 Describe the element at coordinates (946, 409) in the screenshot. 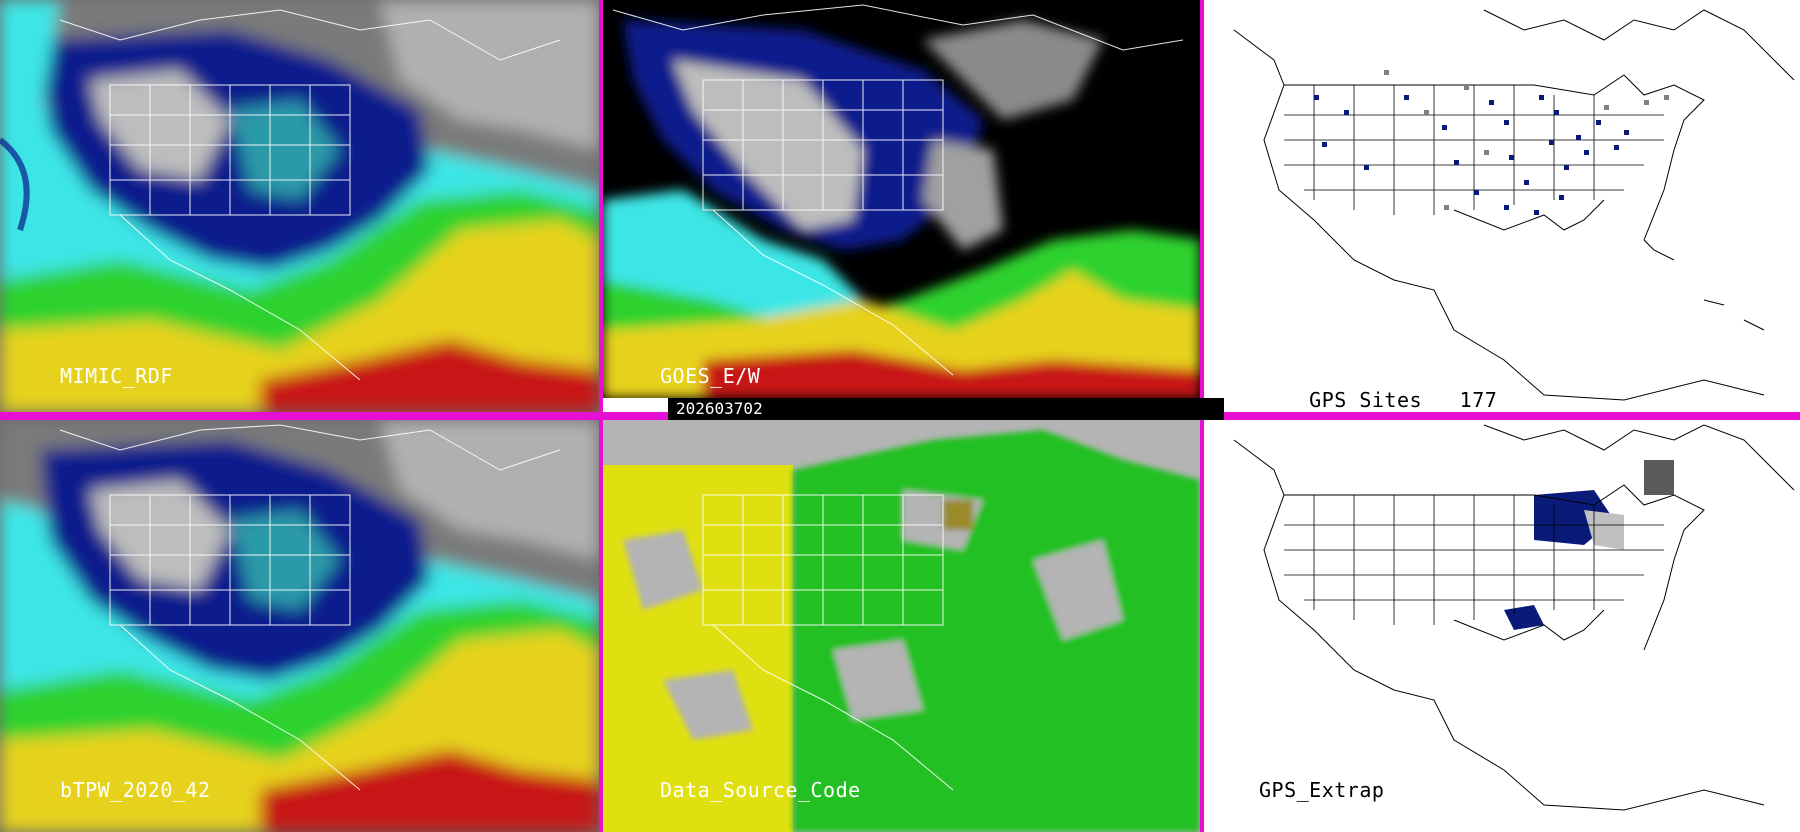

I see `timestamp-bar: 202603702` at that location.